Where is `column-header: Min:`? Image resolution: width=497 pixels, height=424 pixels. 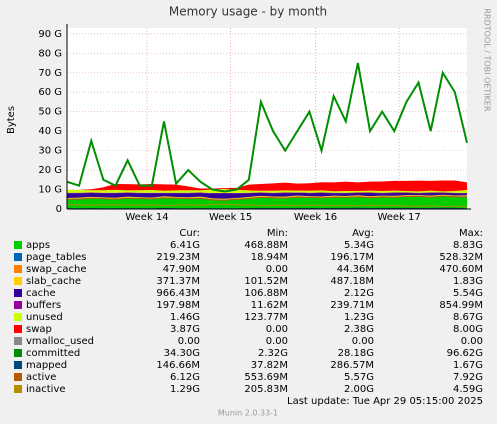 column-header: Min: is located at coordinates (277, 233).